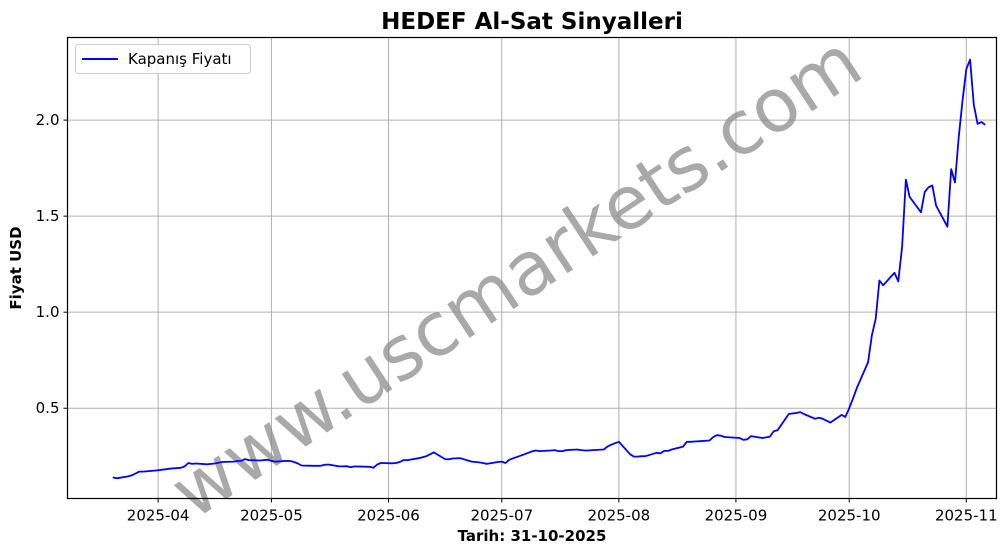 This screenshot has width=1006, height=554. What do you see at coordinates (388, 516) in the screenshot?
I see `x-tick-label: 2025-06` at bounding box center [388, 516].